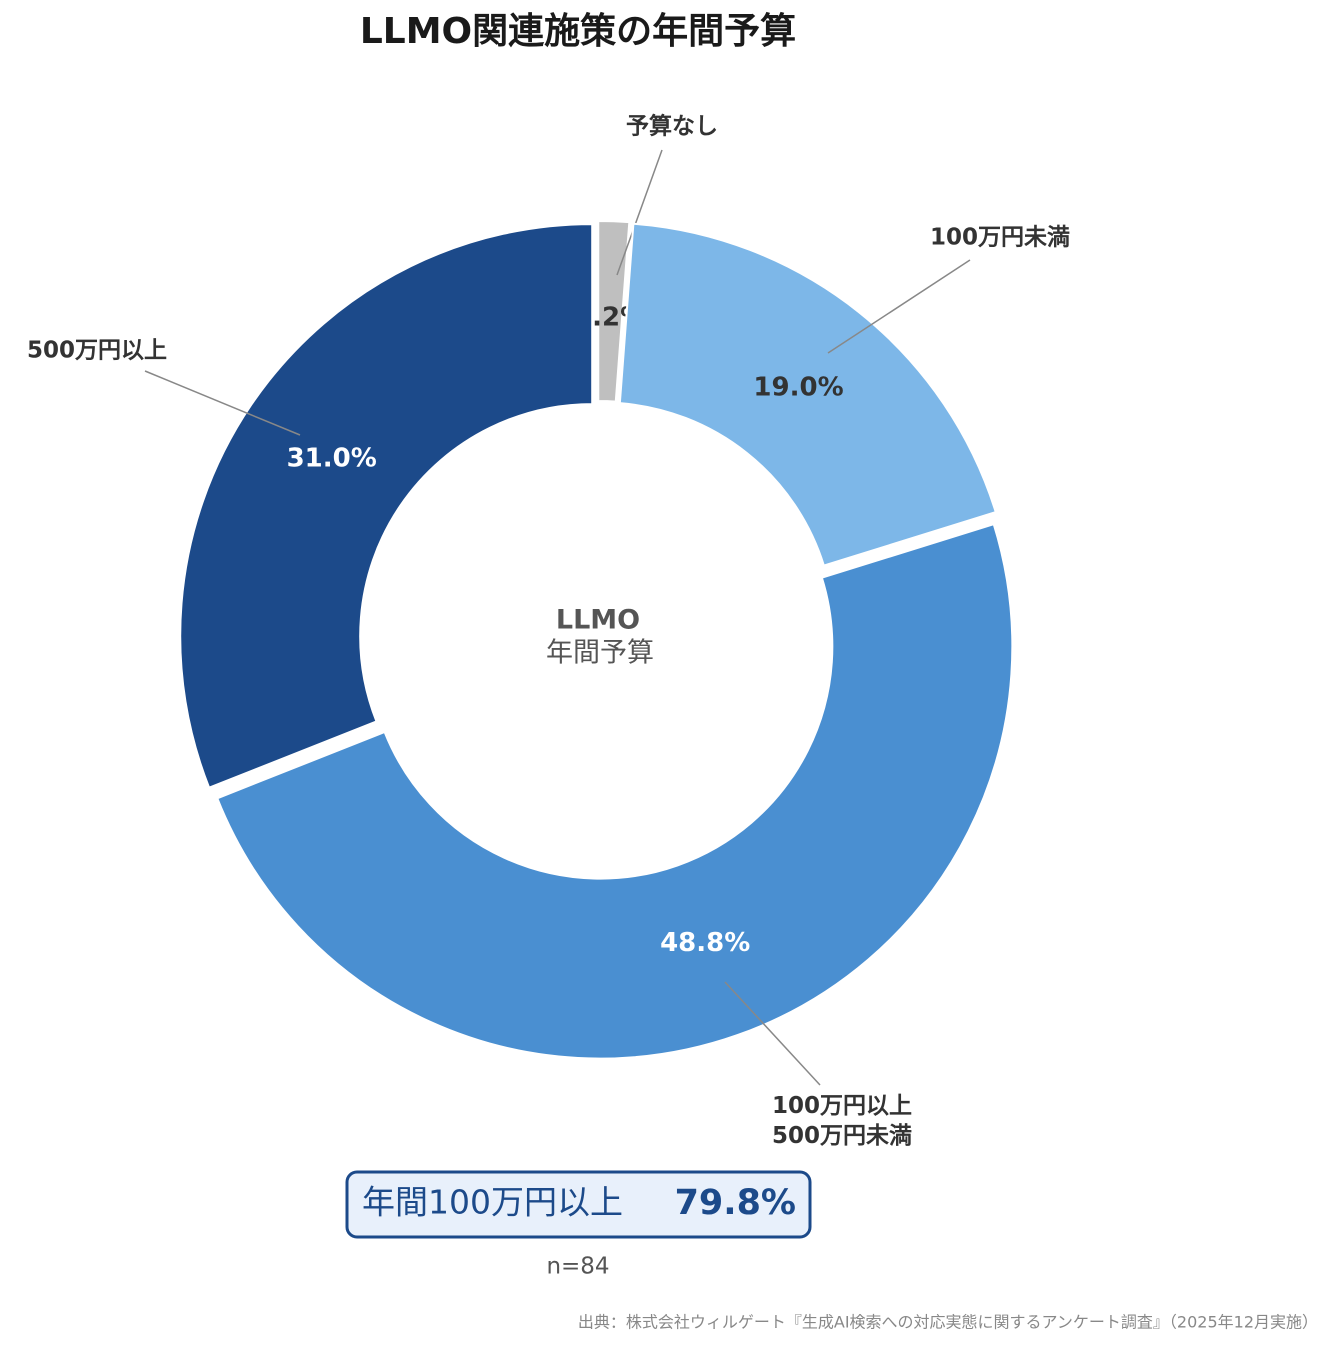 The image size is (1339, 1350). Describe the element at coordinates (97, 351) in the screenshot. I see `category-label: 500万円以上` at that location.